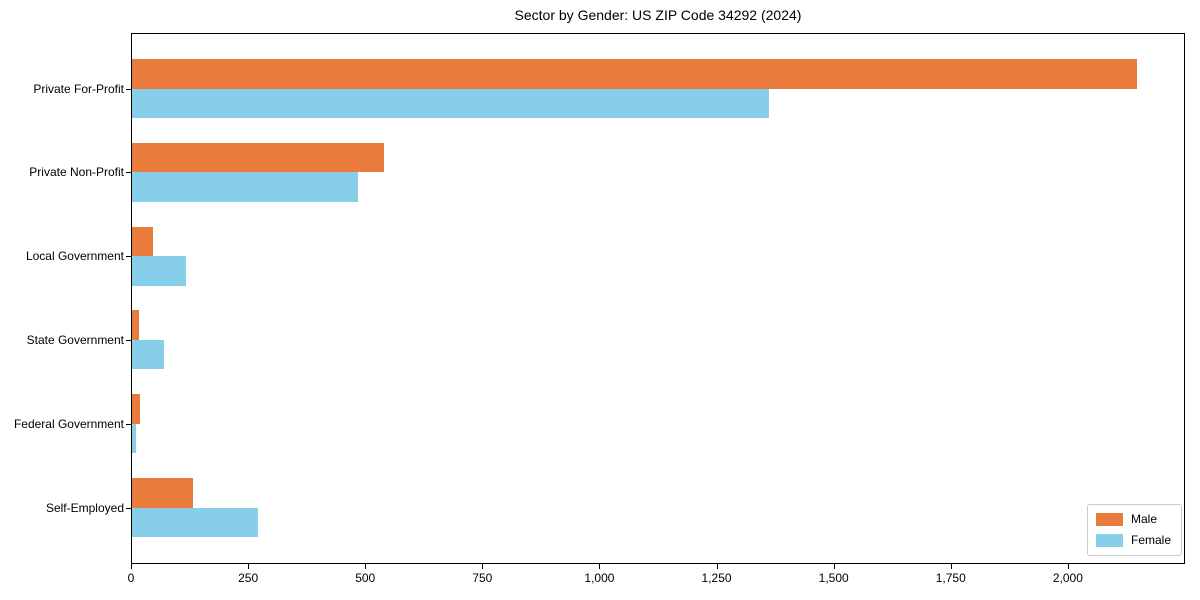 This screenshot has height=600, width=1200. What do you see at coordinates (248, 578) in the screenshot?
I see `x-axis-tick-label: 250` at bounding box center [248, 578].